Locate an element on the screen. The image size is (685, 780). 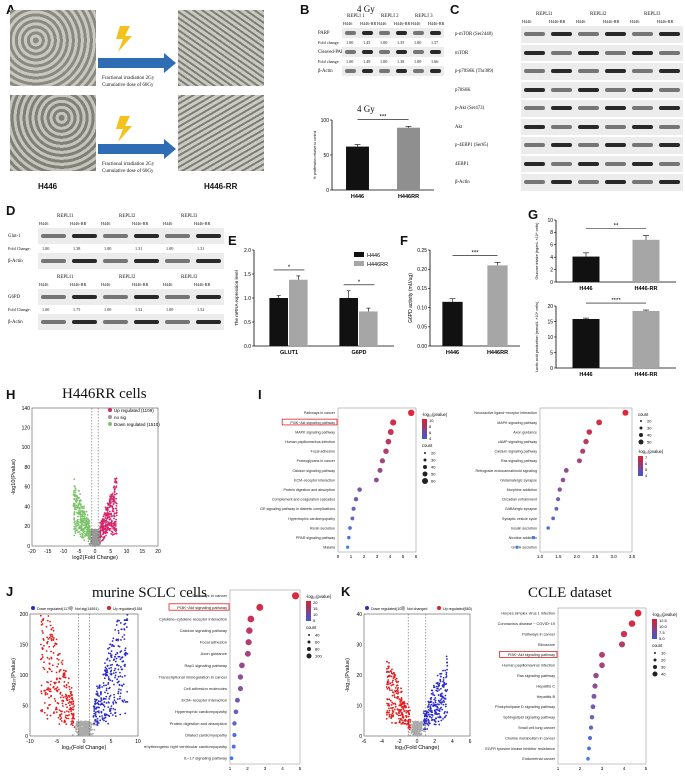
row-label: G6PD is located at coordinates (14, 297).